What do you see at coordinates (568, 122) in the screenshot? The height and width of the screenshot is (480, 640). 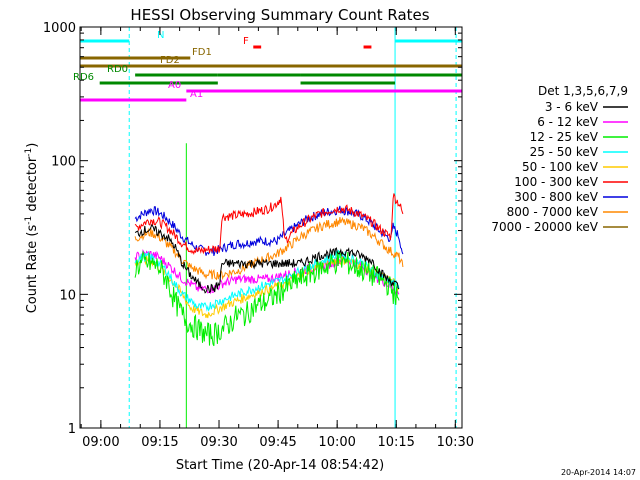 I see `legend-label-1: 6 - 12 keV` at bounding box center [568, 122].